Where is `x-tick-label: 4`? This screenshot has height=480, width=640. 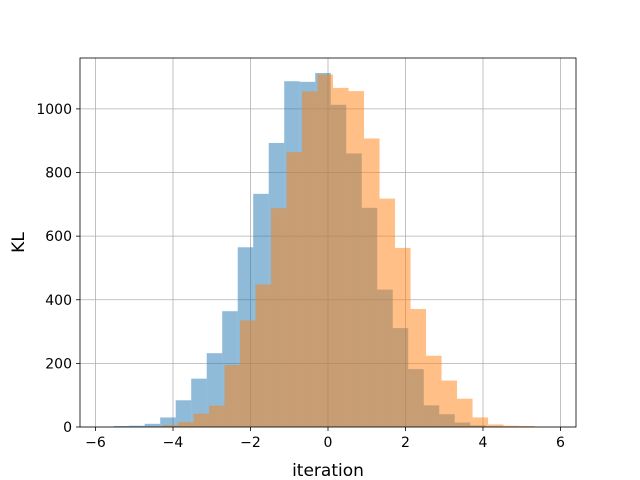 x-tick-label: 4 is located at coordinates (483, 443).